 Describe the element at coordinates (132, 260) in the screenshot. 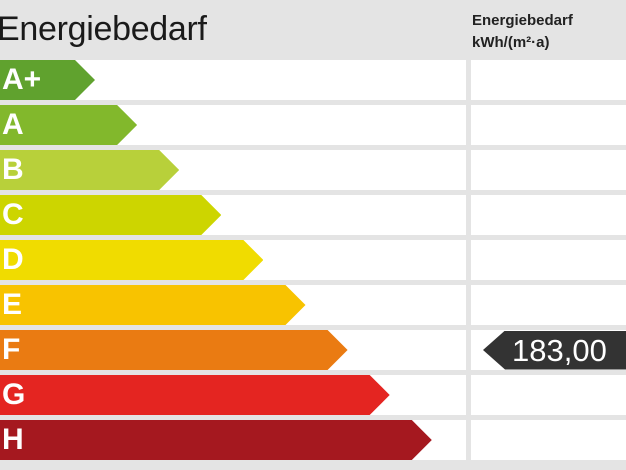

I see `bar-D: D` at that location.